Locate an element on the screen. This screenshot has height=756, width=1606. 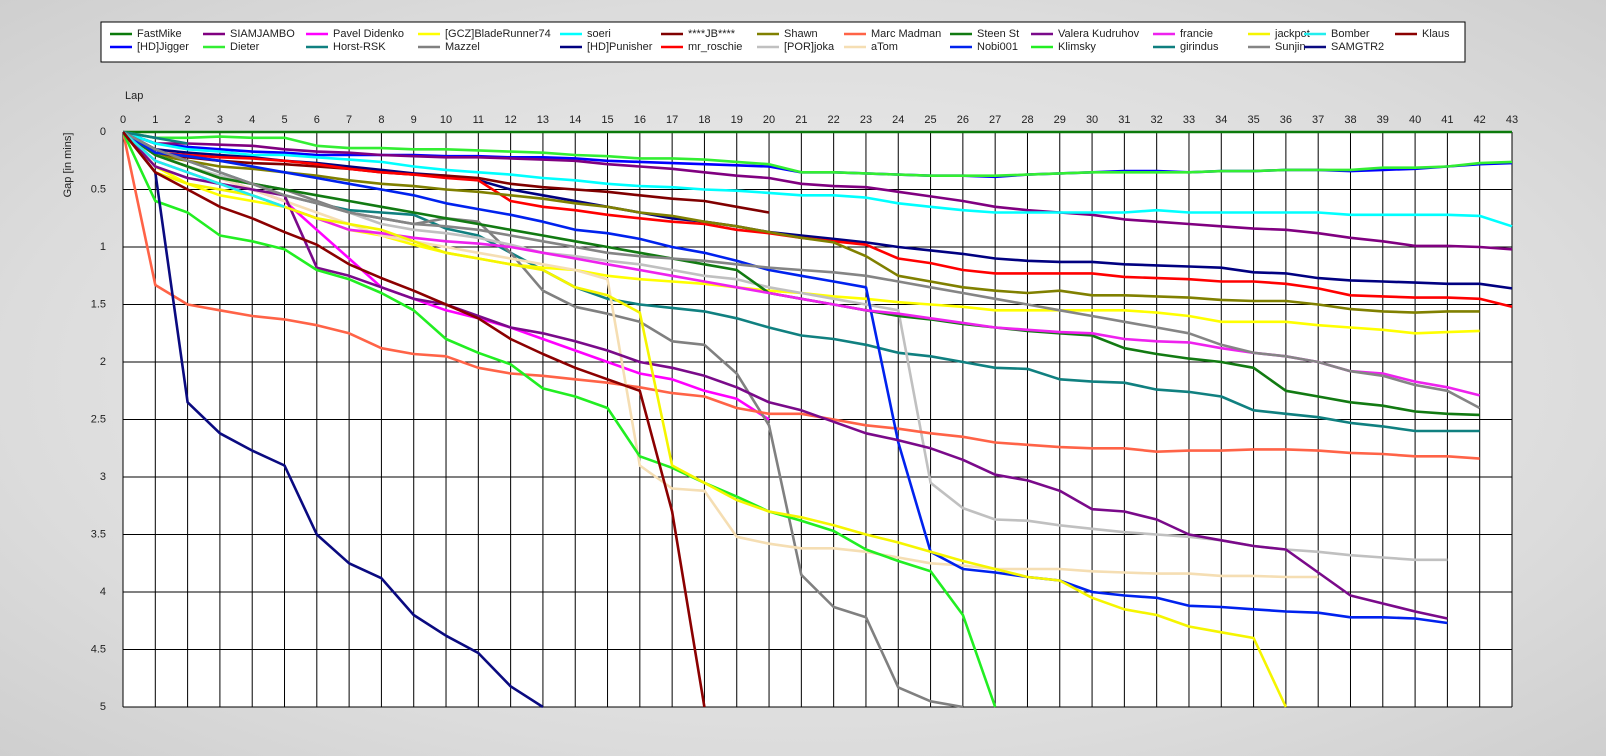
x-tick-label: 42 is located at coordinates (1480, 120).